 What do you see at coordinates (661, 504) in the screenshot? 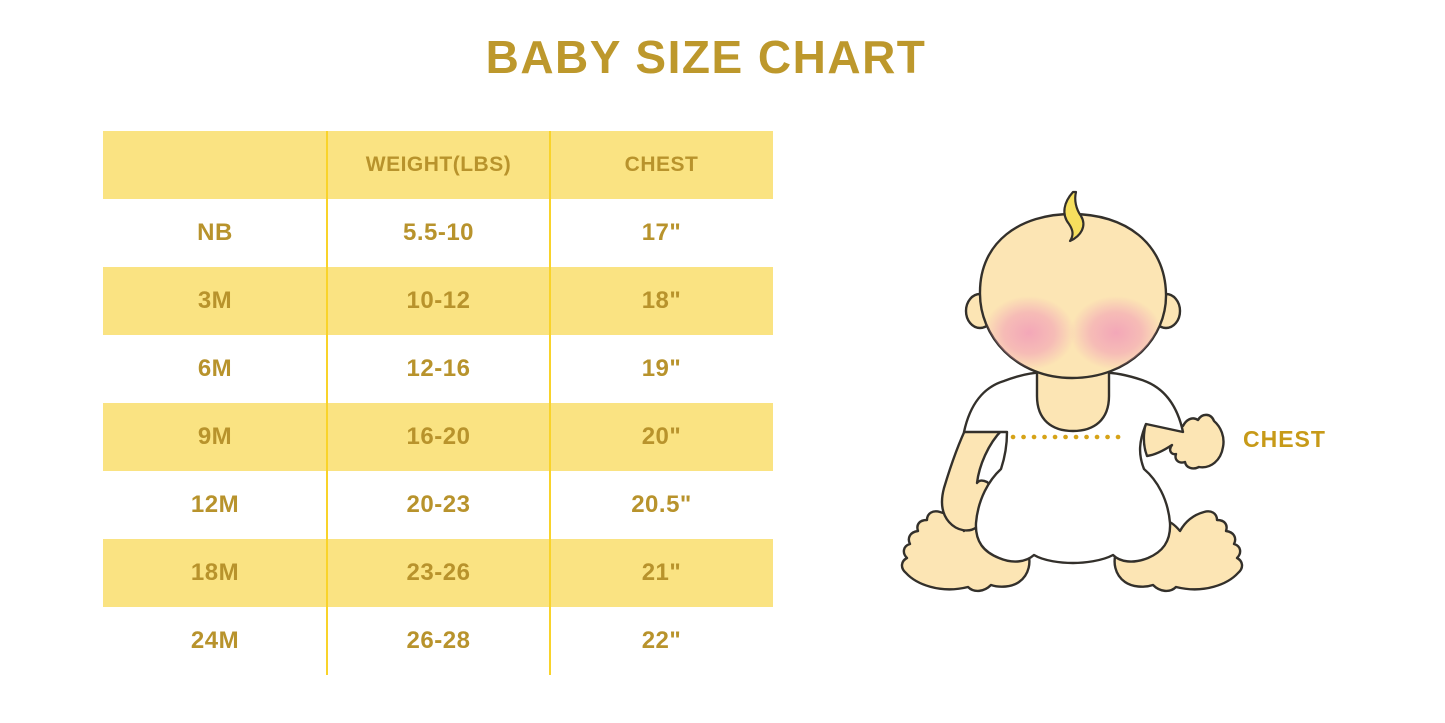
I see `chest-cell: 20.5"` at bounding box center [661, 504].